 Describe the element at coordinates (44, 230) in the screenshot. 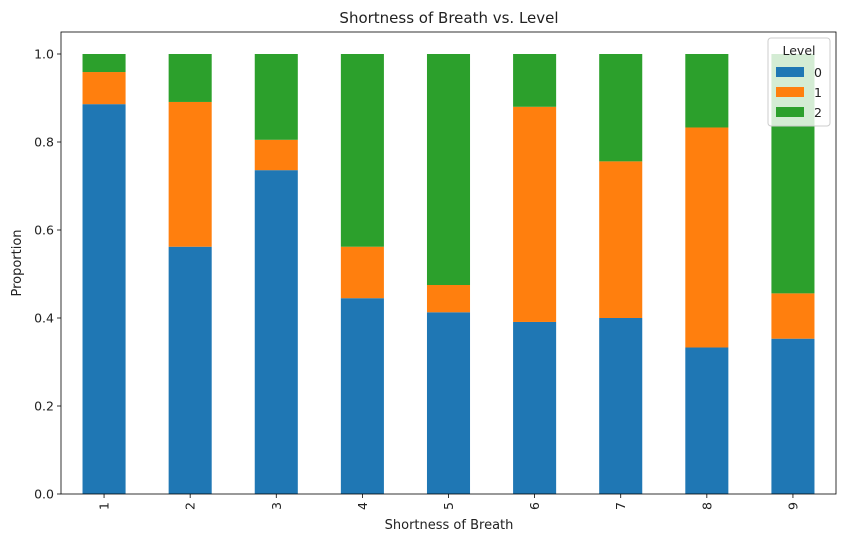

I see `y-tick-label: 0.6` at that location.